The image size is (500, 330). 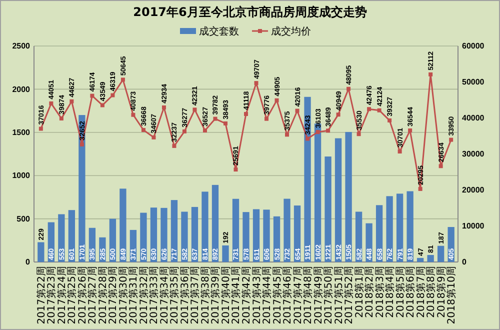 I want to click on x-tick-label: 2017第45周, so click(x=277, y=295).